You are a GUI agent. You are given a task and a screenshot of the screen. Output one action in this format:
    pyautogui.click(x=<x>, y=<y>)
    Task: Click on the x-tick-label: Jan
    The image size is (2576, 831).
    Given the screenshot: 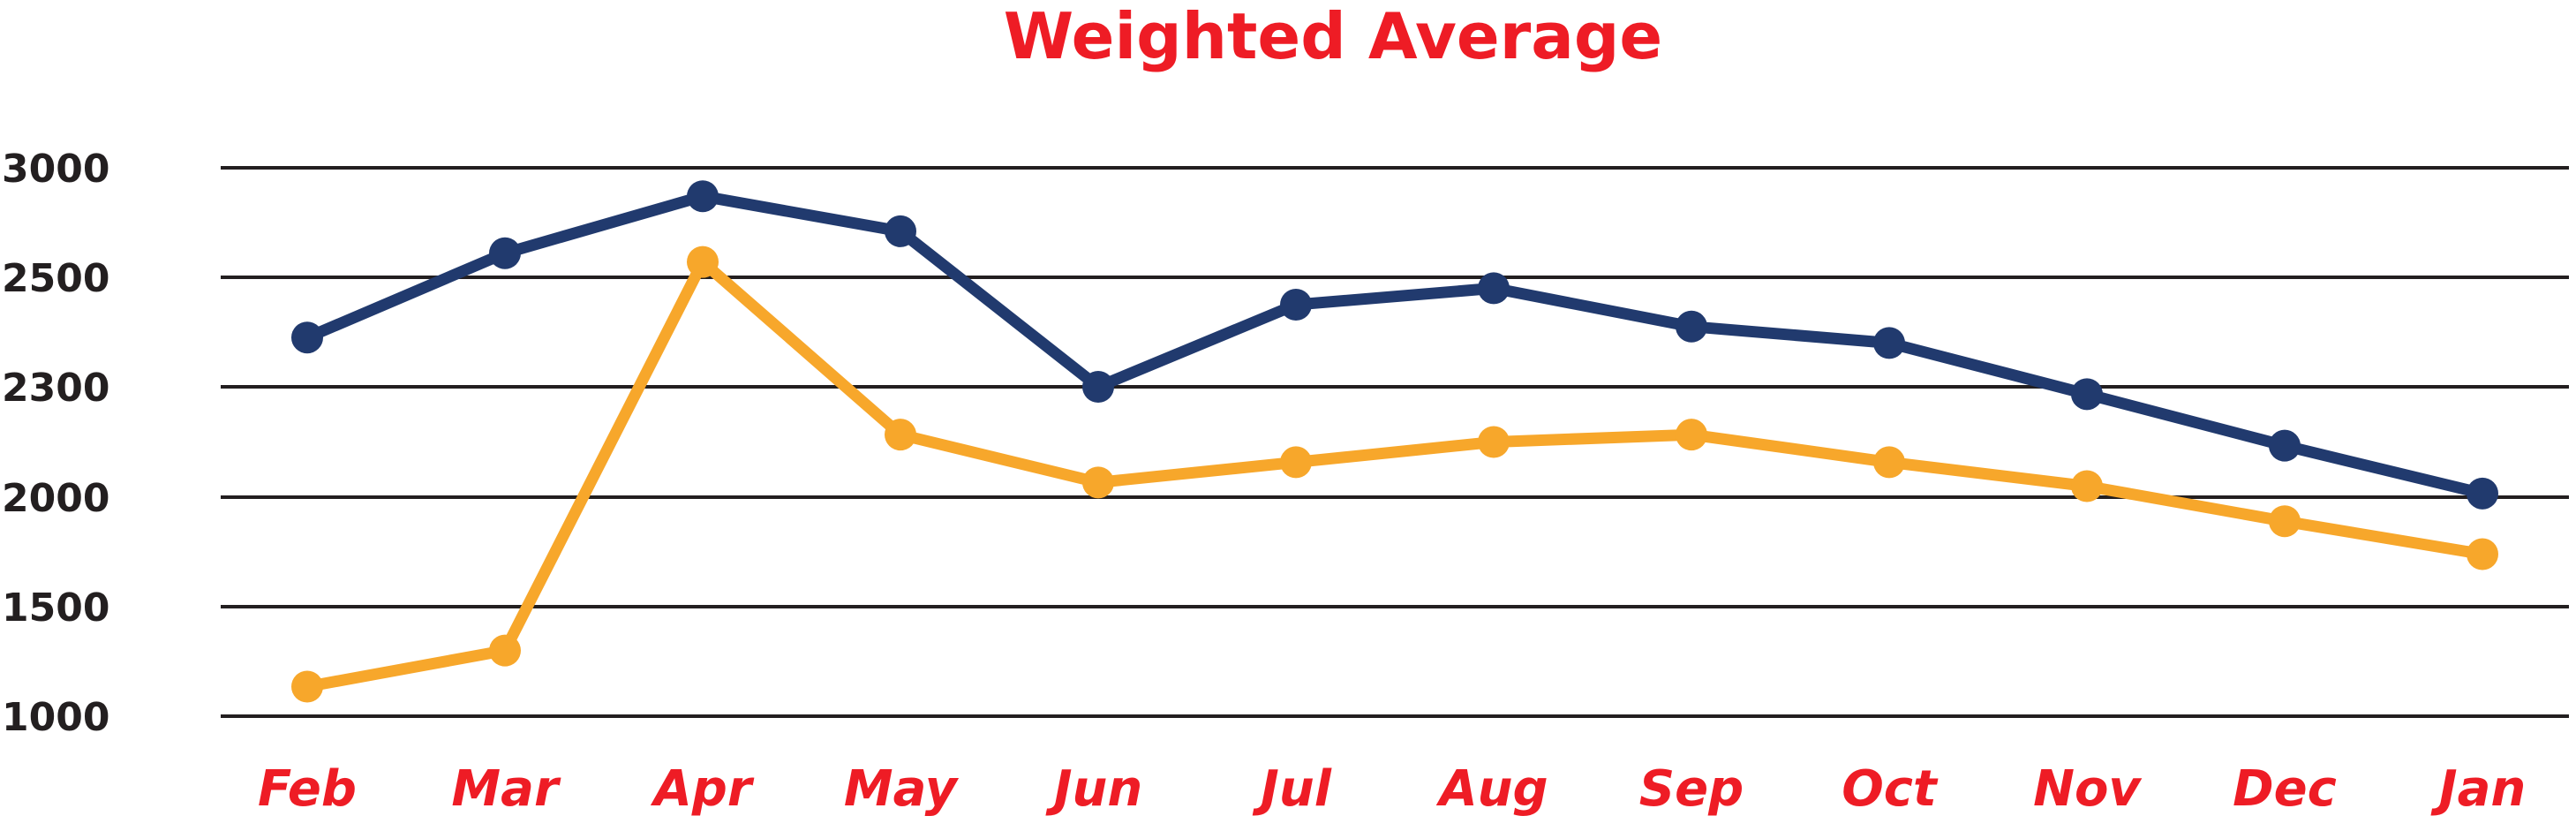 What is the action you would take?
    pyautogui.click(x=2479, y=789)
    